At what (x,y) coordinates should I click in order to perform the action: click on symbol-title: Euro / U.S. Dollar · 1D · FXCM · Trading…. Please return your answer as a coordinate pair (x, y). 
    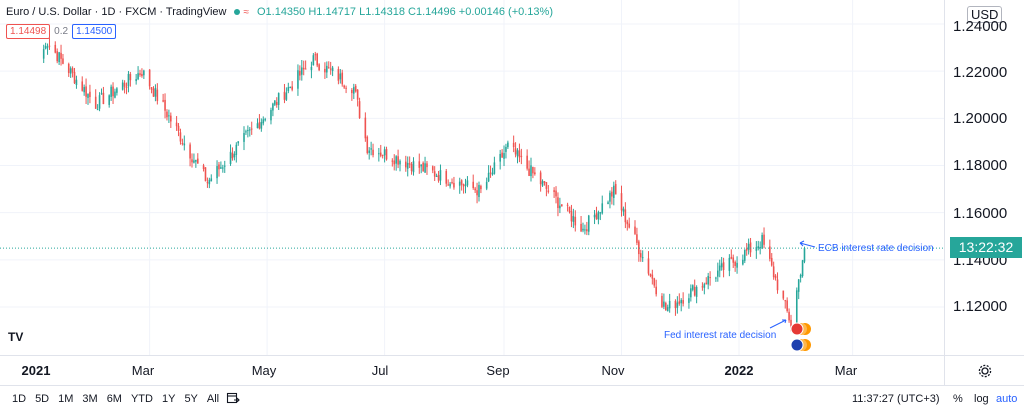
    Looking at the image, I should click on (116, 12).